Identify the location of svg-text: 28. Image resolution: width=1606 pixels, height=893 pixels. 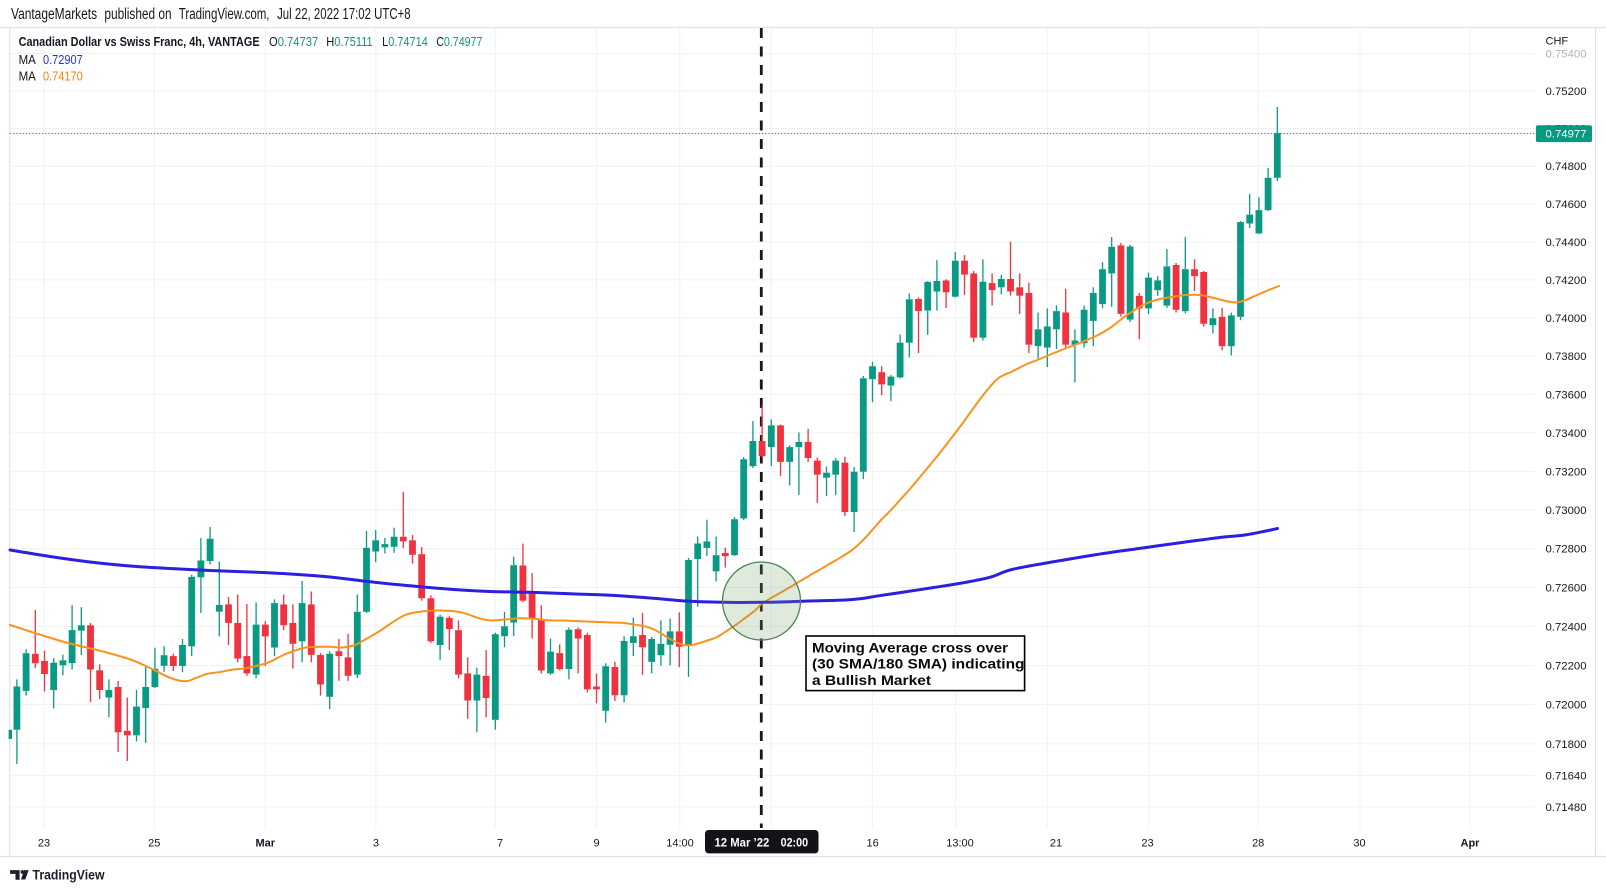
(1258, 843).